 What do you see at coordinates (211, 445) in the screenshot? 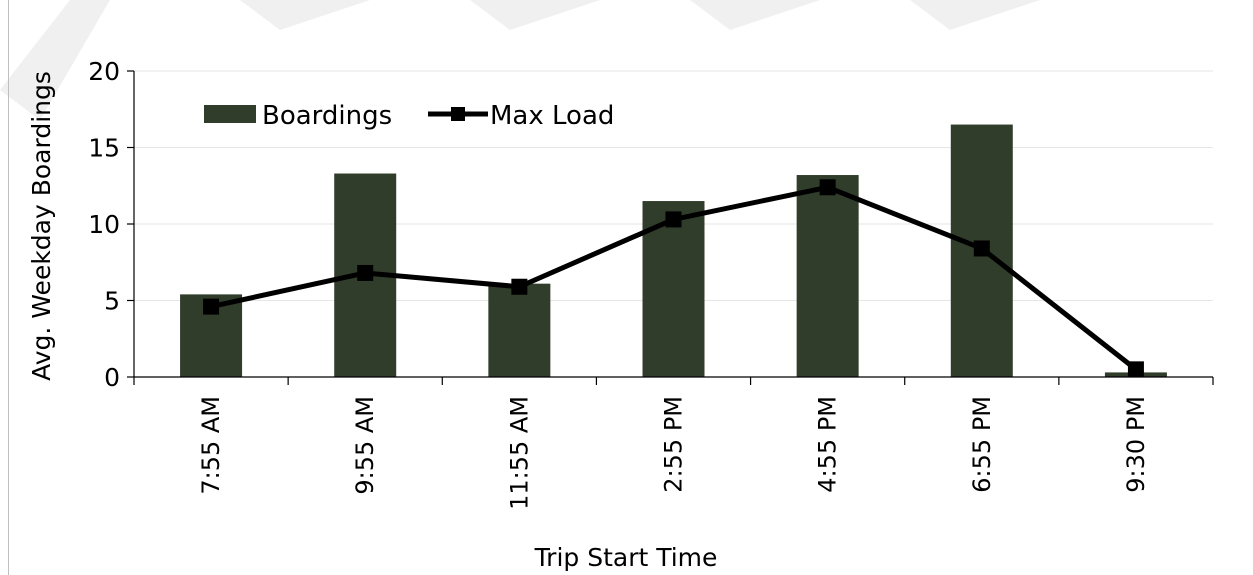
I see `x-tick-label: 7:55 AM` at bounding box center [211, 445].